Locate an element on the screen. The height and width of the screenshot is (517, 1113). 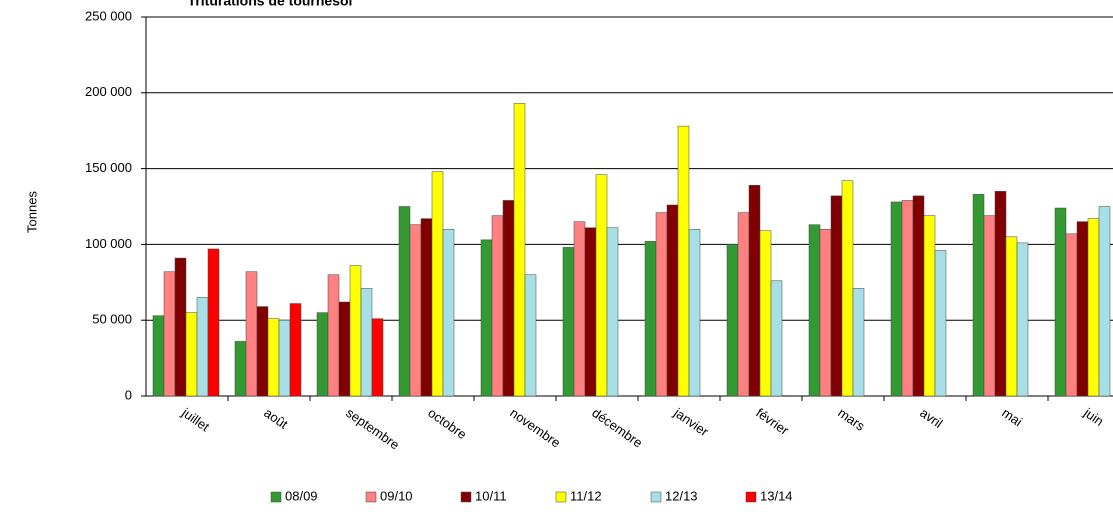
legend-label: 11/12 is located at coordinates (586, 495).